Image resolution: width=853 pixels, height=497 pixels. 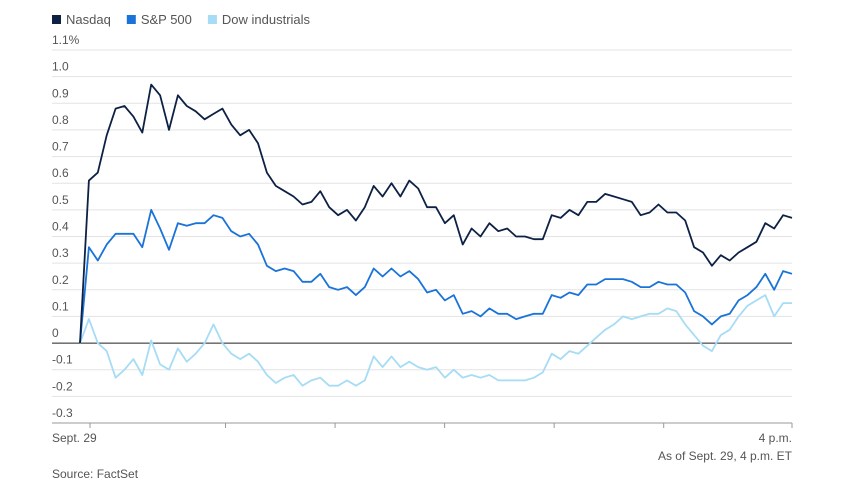 What do you see at coordinates (88, 19) in the screenshot?
I see `legend-label-0: Nasdaq` at bounding box center [88, 19].